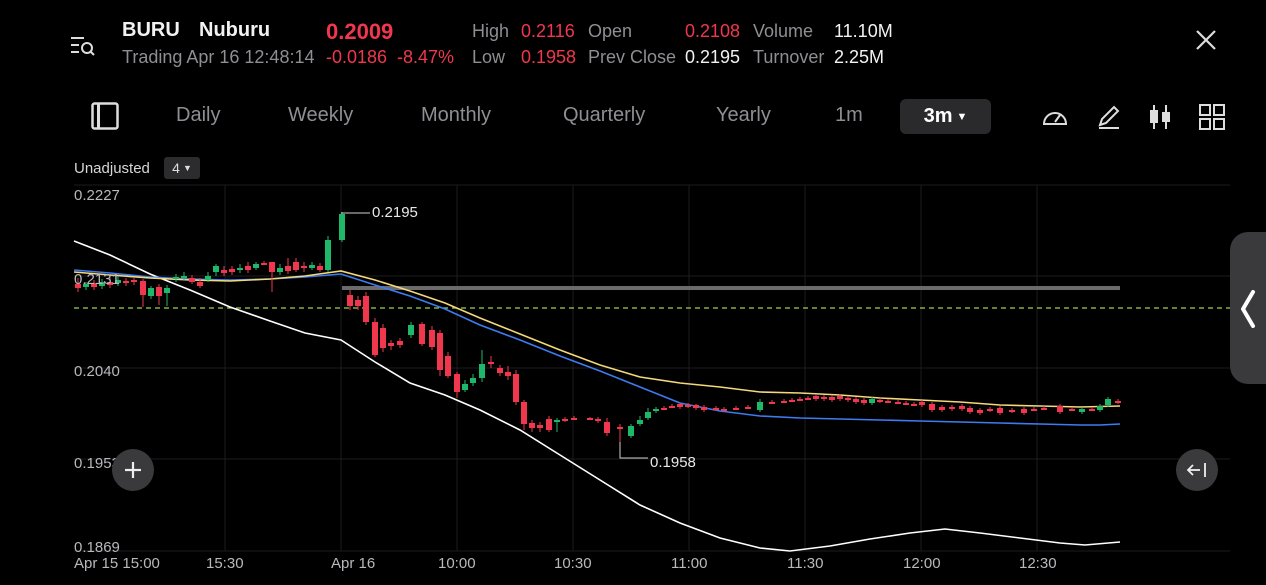 The image size is (1266, 585). Describe the element at coordinates (743, 115) in the screenshot. I see `tab-yearly: Yearly` at that location.